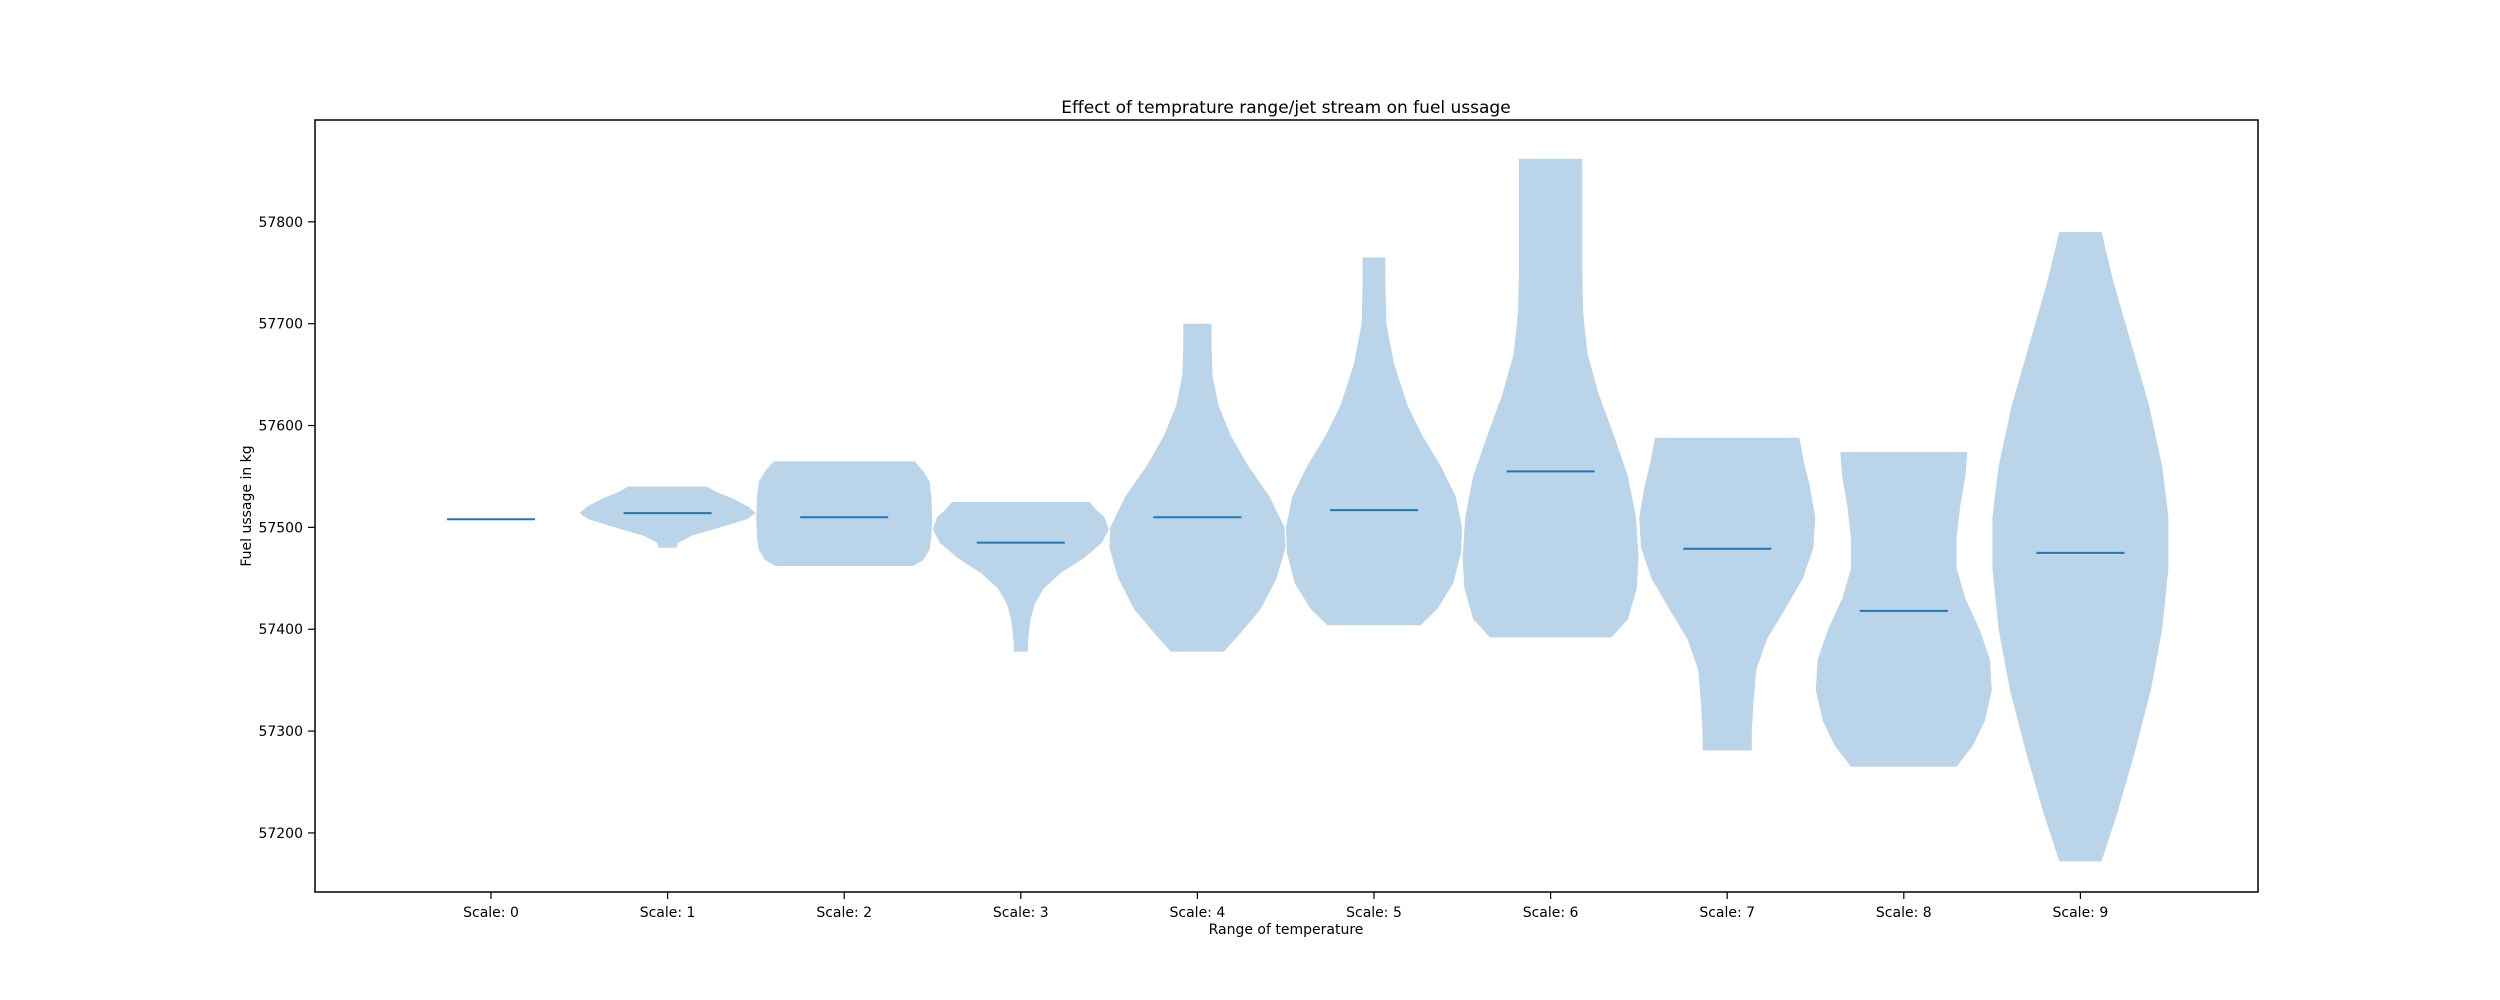 Image resolution: width=2500 pixels, height=1000 pixels. Describe the element at coordinates (1021, 913) in the screenshot. I see `x-tick-label: Scale: 3` at that location.